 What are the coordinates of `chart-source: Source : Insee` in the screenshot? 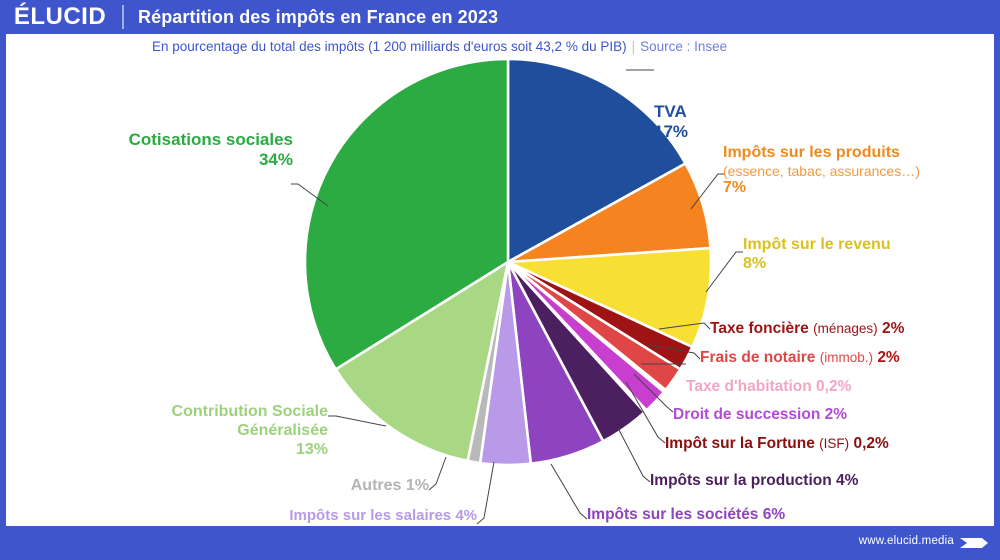 It's located at (684, 46).